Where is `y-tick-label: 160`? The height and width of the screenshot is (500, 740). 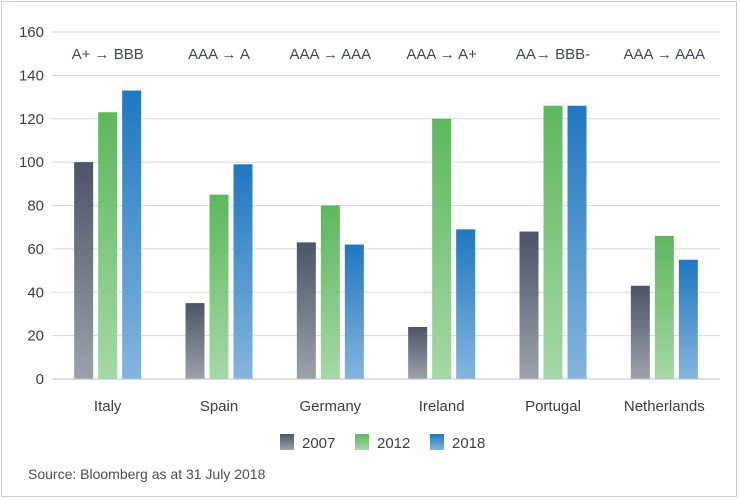
y-tick-label: 160 is located at coordinates (31, 32).